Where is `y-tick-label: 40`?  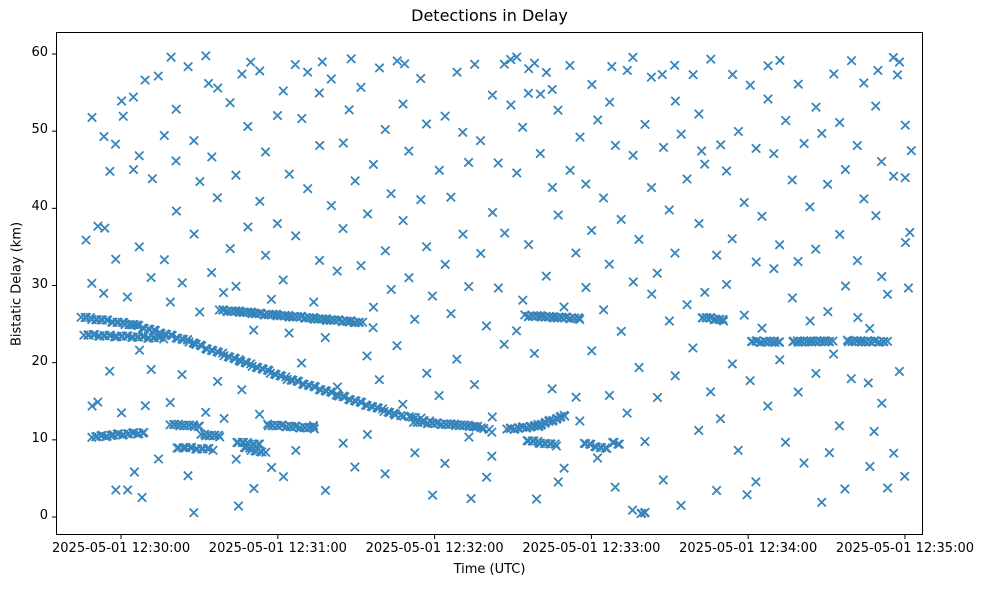 y-tick-label: 40 is located at coordinates (39, 207).